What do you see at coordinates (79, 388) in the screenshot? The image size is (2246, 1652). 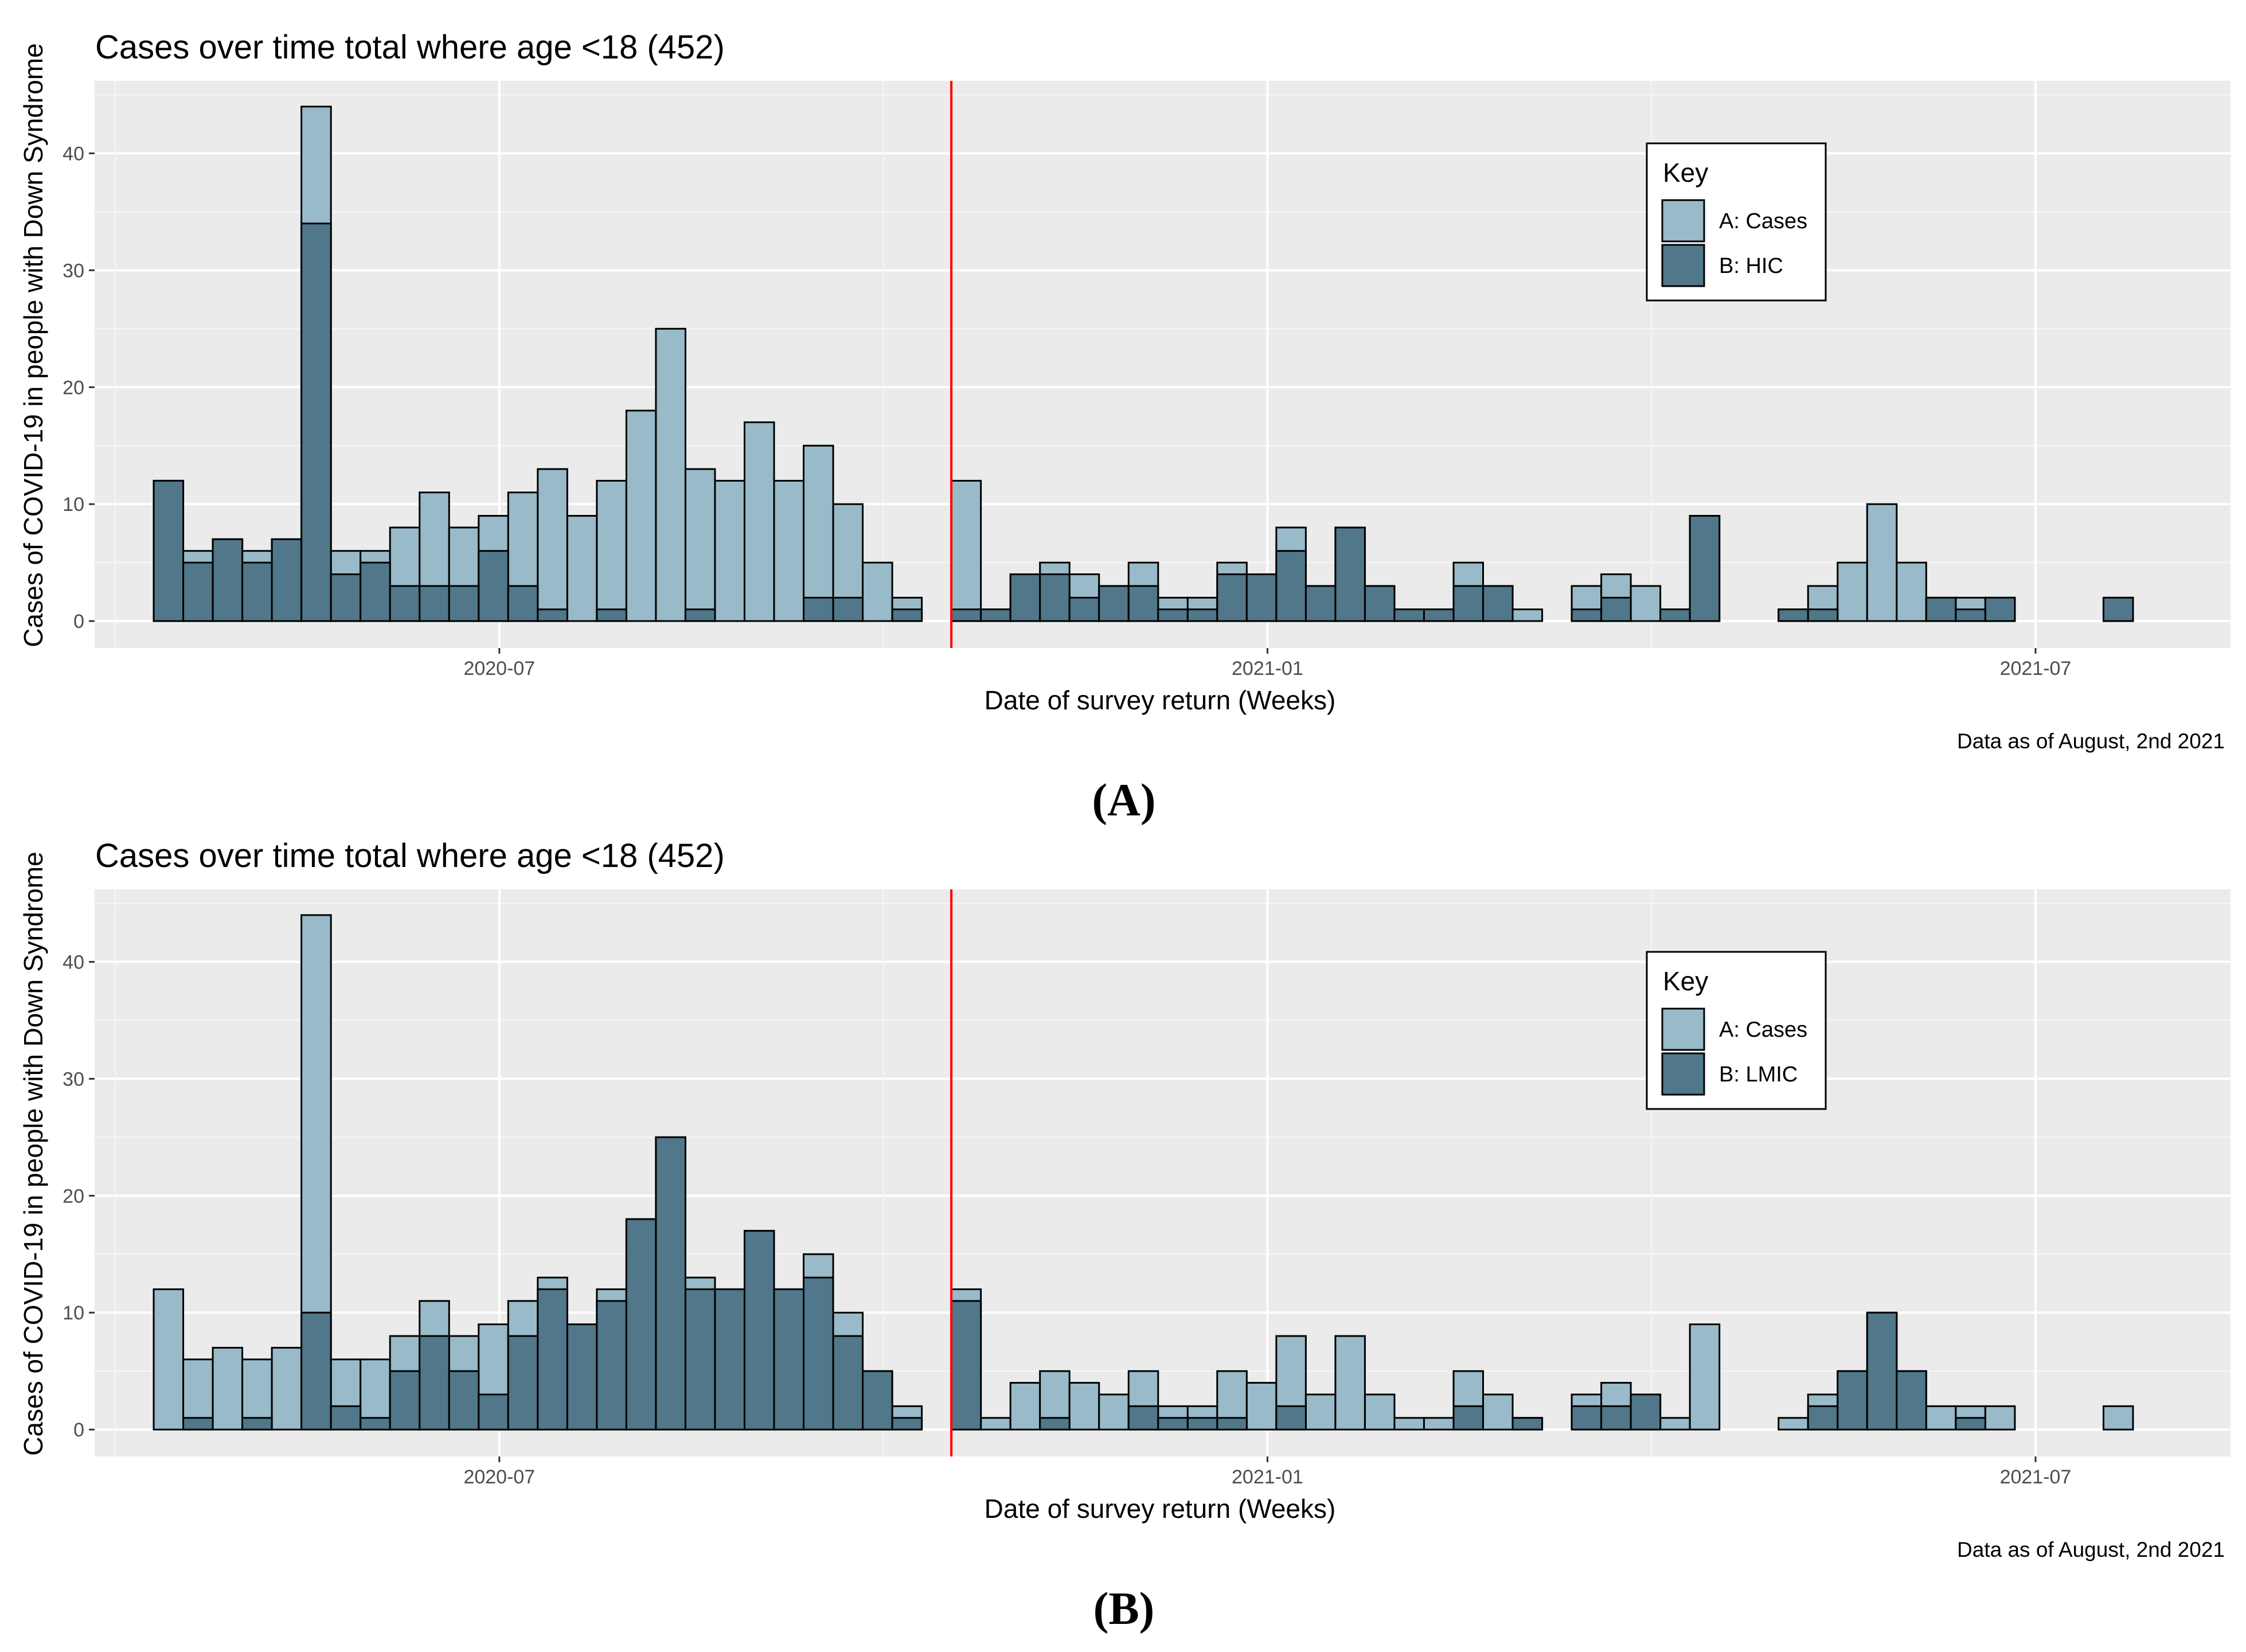 I see `y-axis-ticks: 0 10 20 30 40` at bounding box center [79, 388].